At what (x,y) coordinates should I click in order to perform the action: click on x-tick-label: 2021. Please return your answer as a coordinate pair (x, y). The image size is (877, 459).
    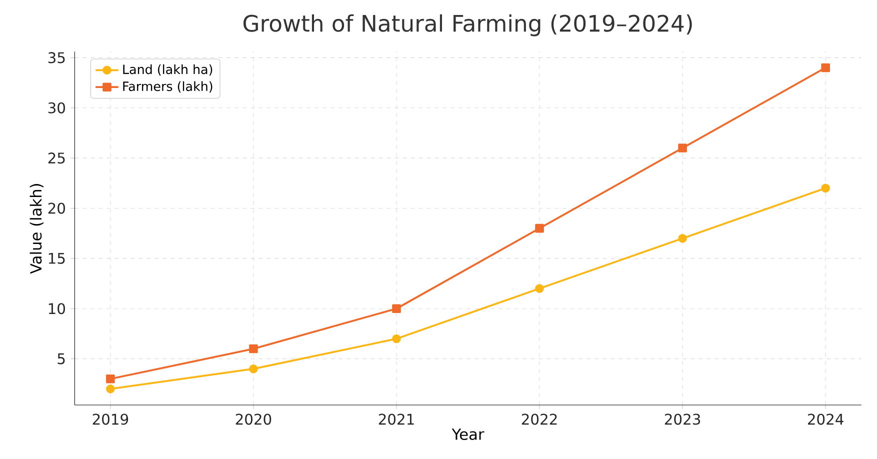
    Looking at the image, I should click on (396, 419).